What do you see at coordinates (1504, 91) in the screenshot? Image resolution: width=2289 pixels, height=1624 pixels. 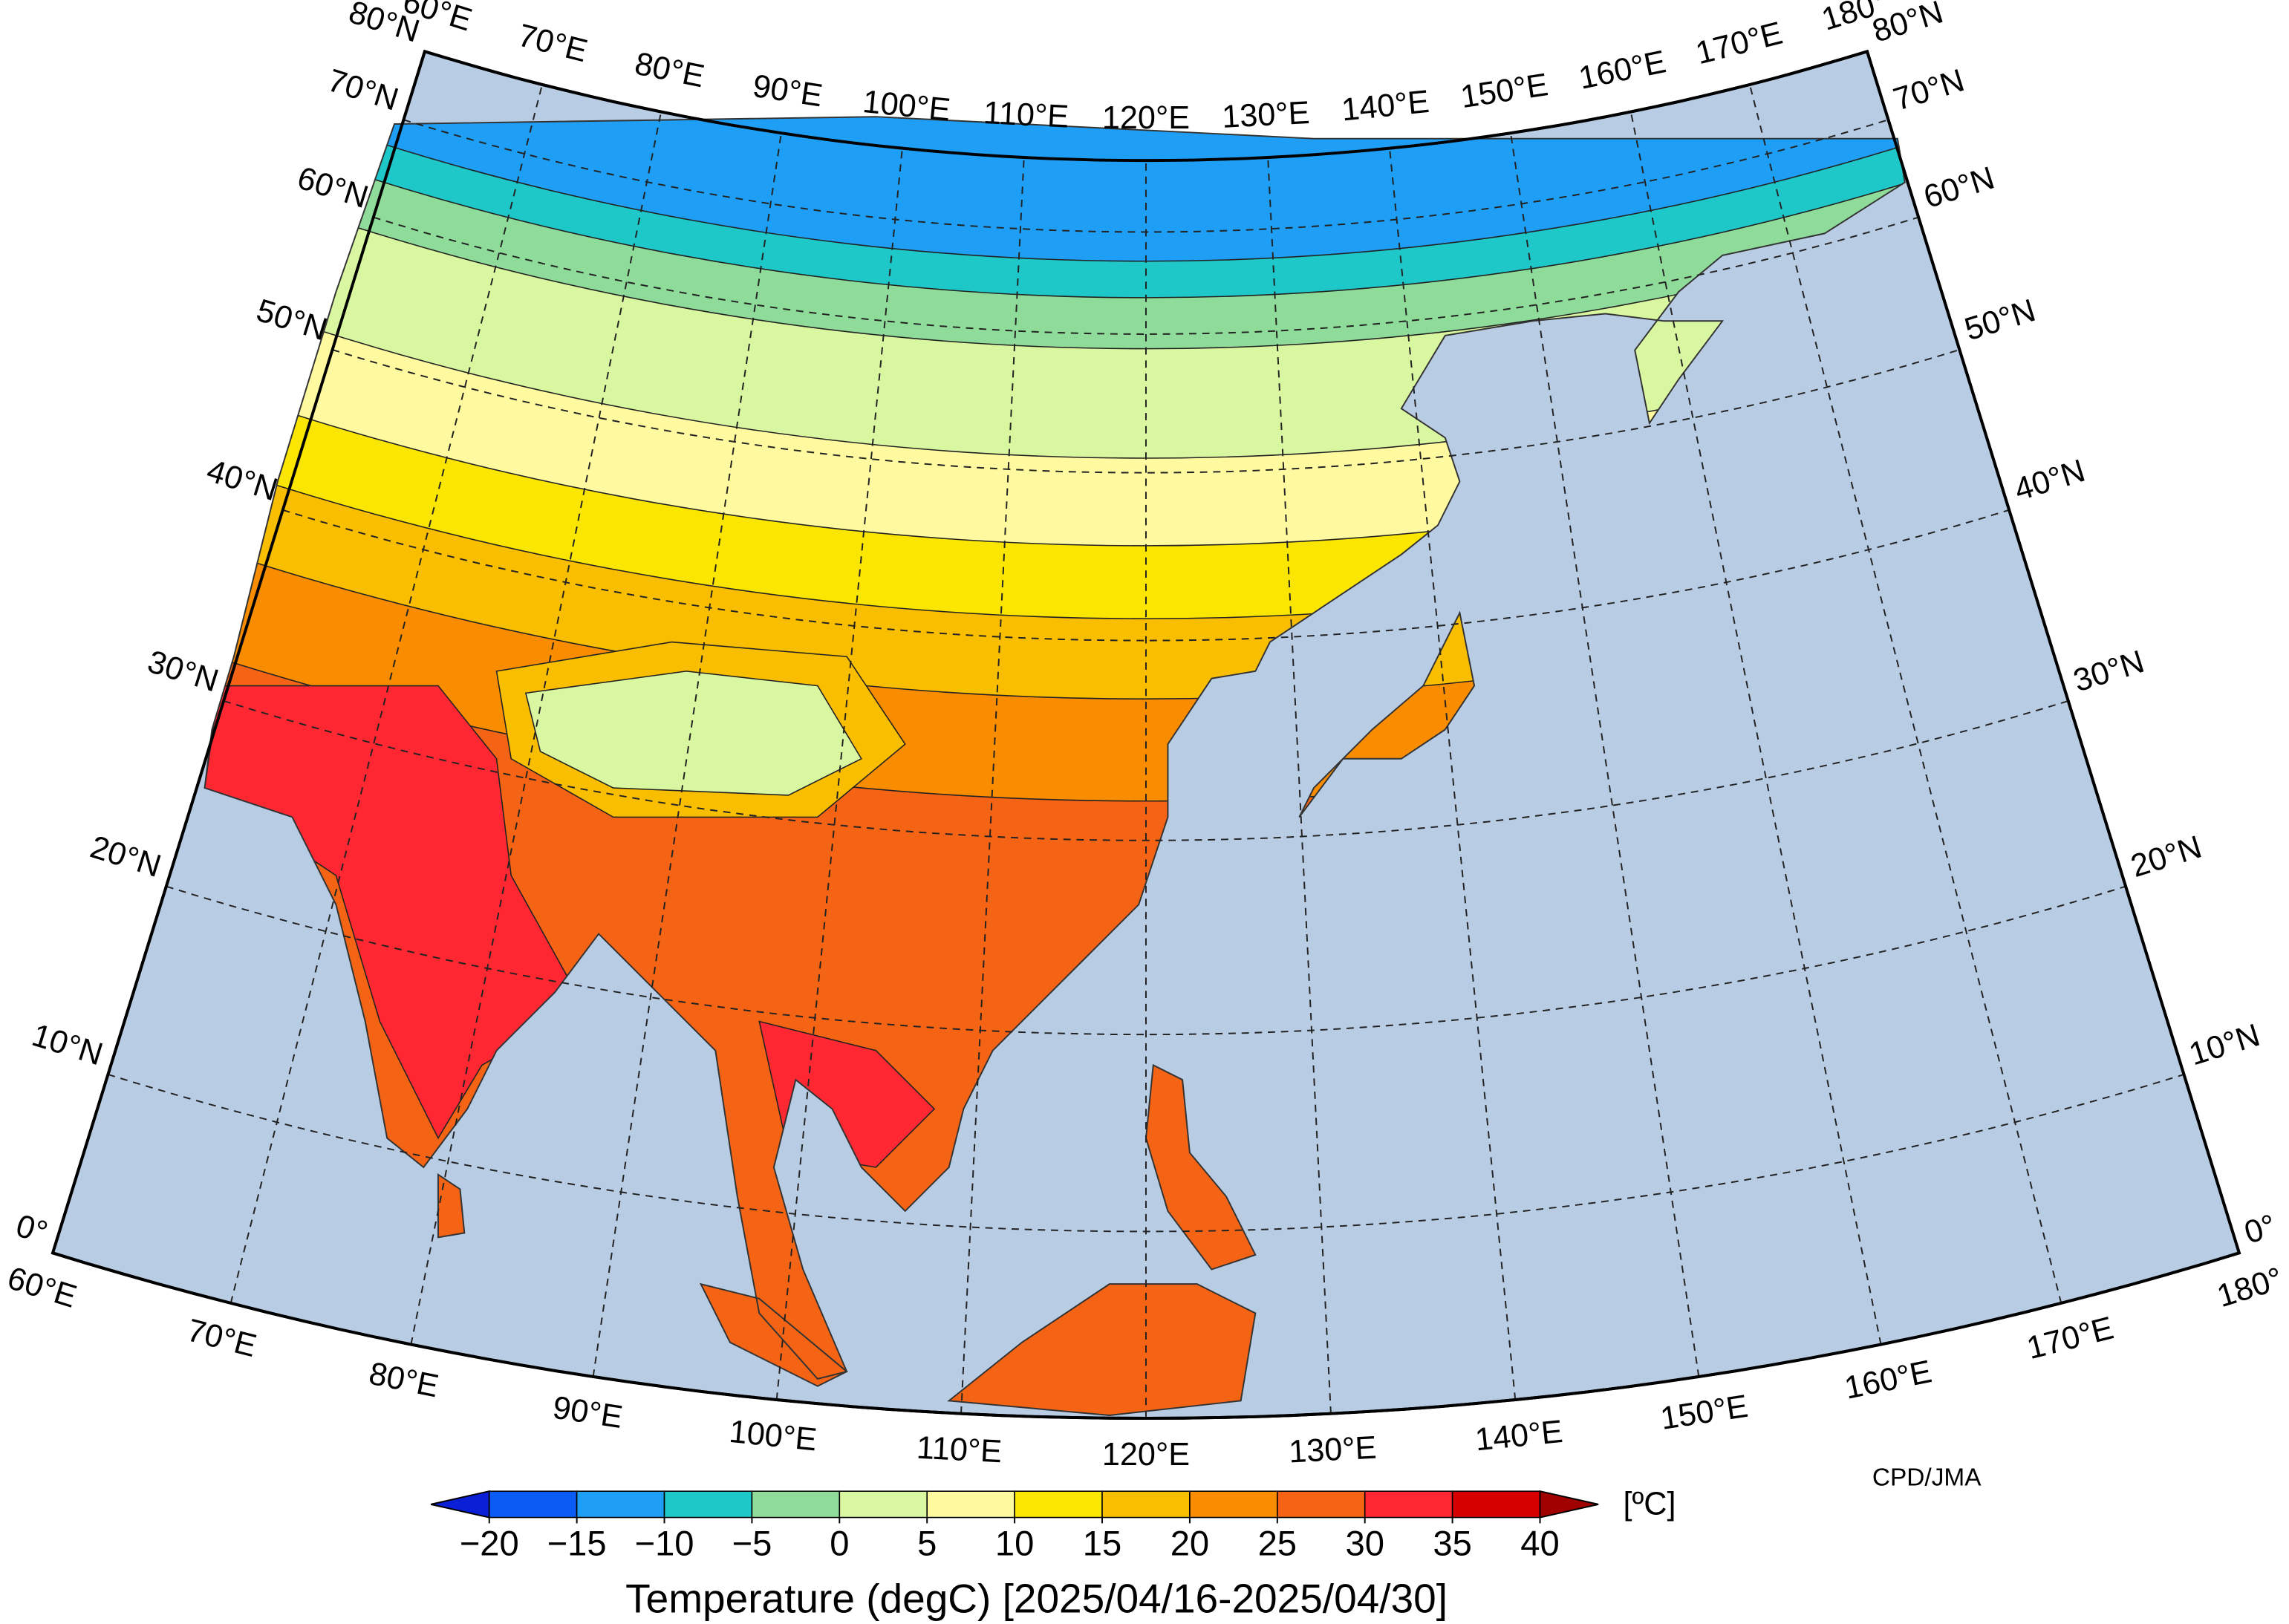 I see `top-longitude-label: 150°E` at bounding box center [1504, 91].